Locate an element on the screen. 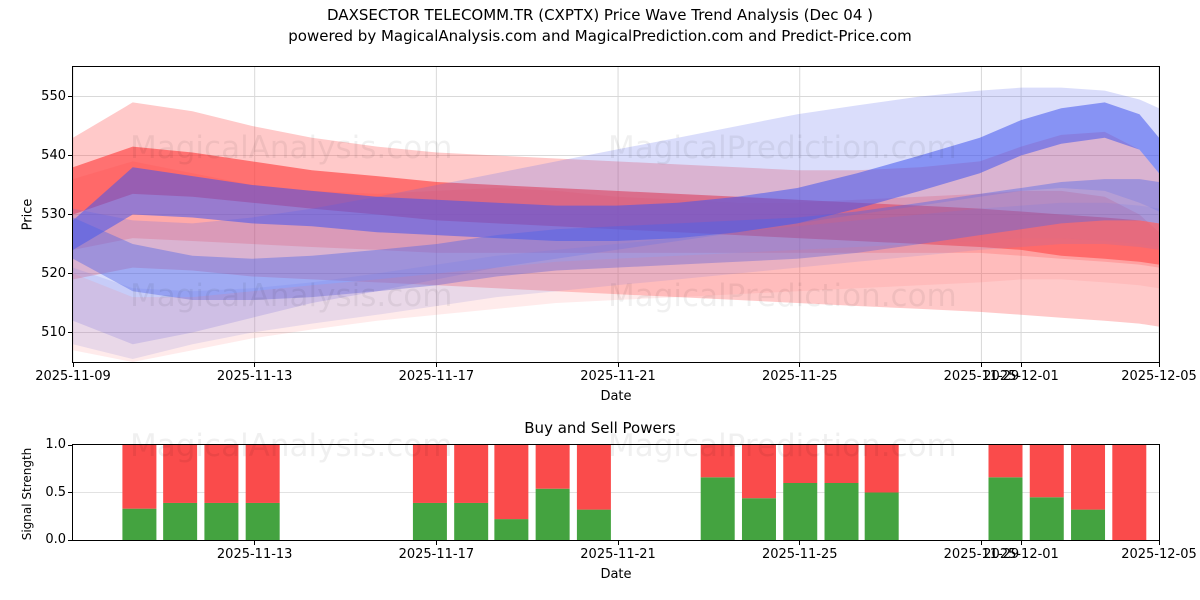 Image resolution: width=1200 pixels, height=600 pixels. price-xtick-2025-11-25: 2025-11-25 is located at coordinates (799, 376).